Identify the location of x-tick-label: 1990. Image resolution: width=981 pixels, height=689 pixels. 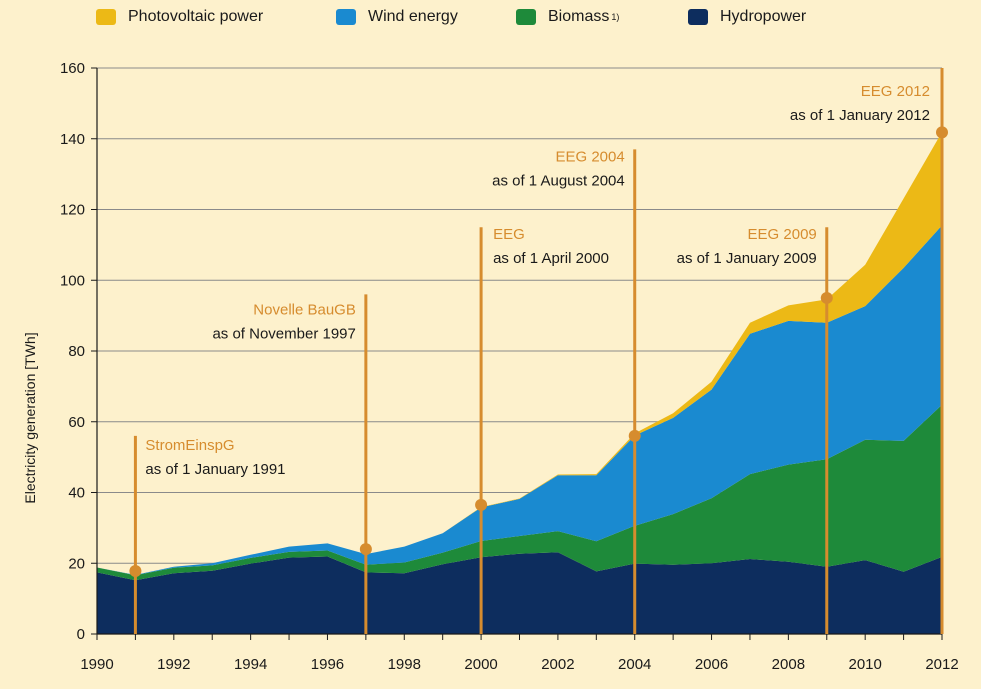
(96, 664).